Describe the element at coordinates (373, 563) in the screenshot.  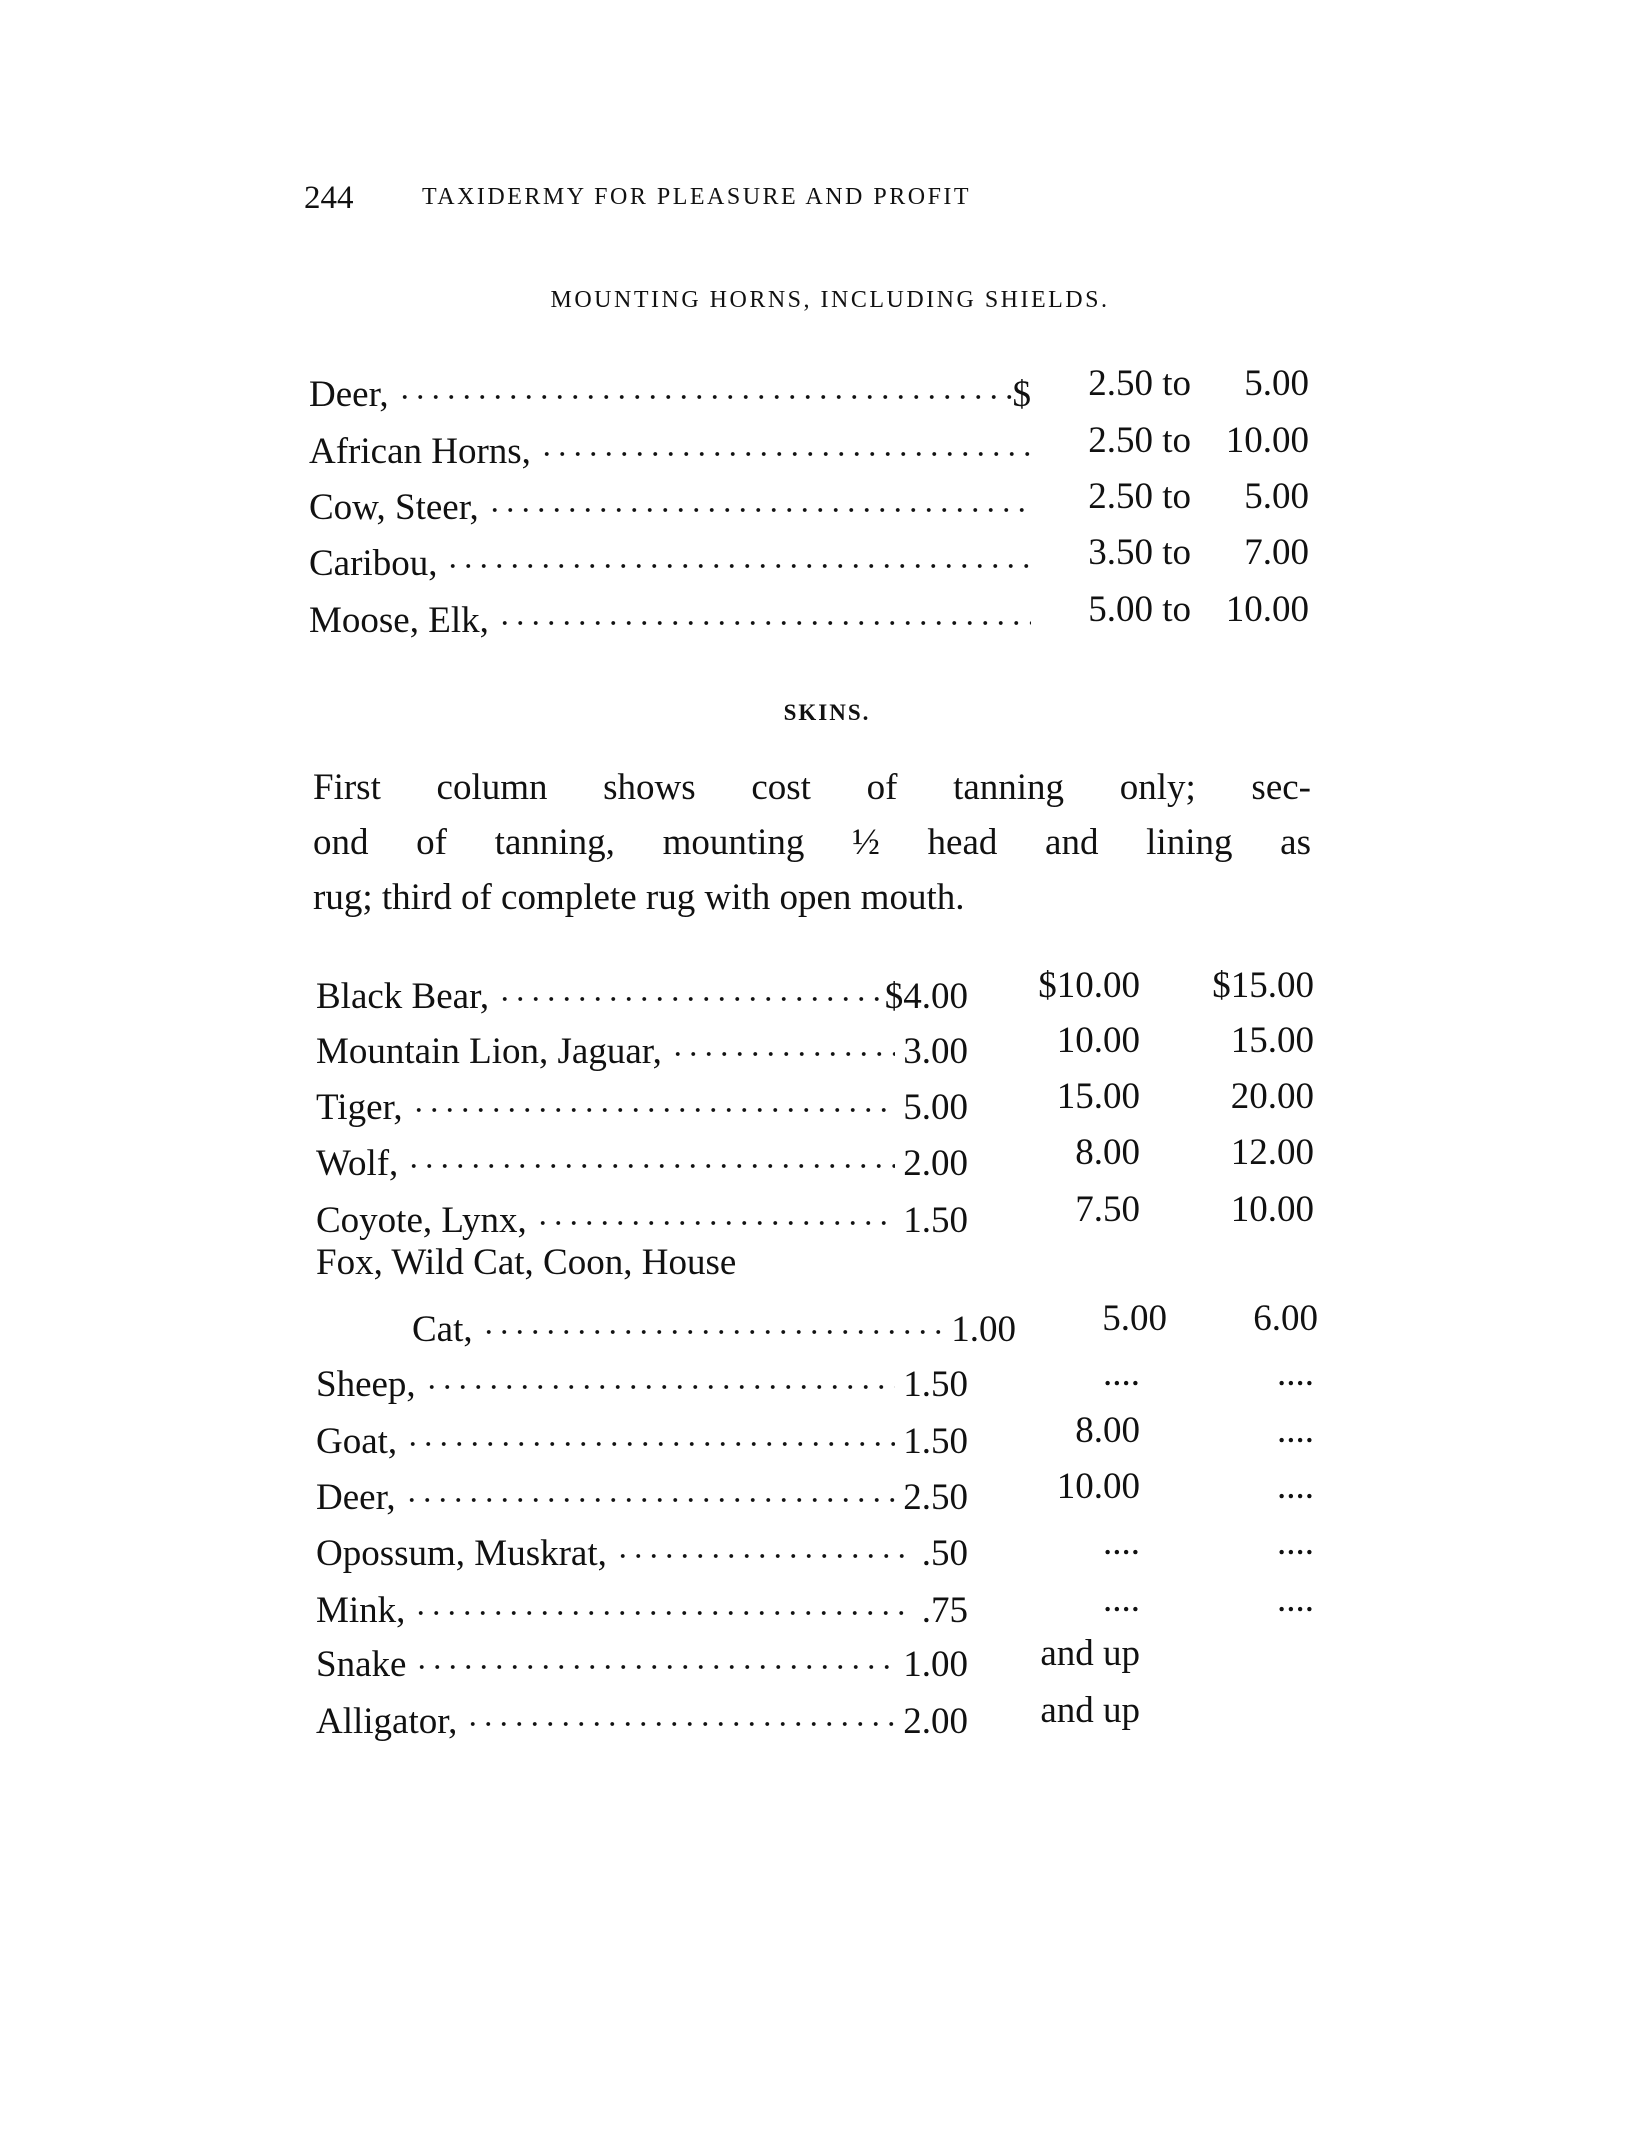
I see `horns-label: Caribou,` at that location.